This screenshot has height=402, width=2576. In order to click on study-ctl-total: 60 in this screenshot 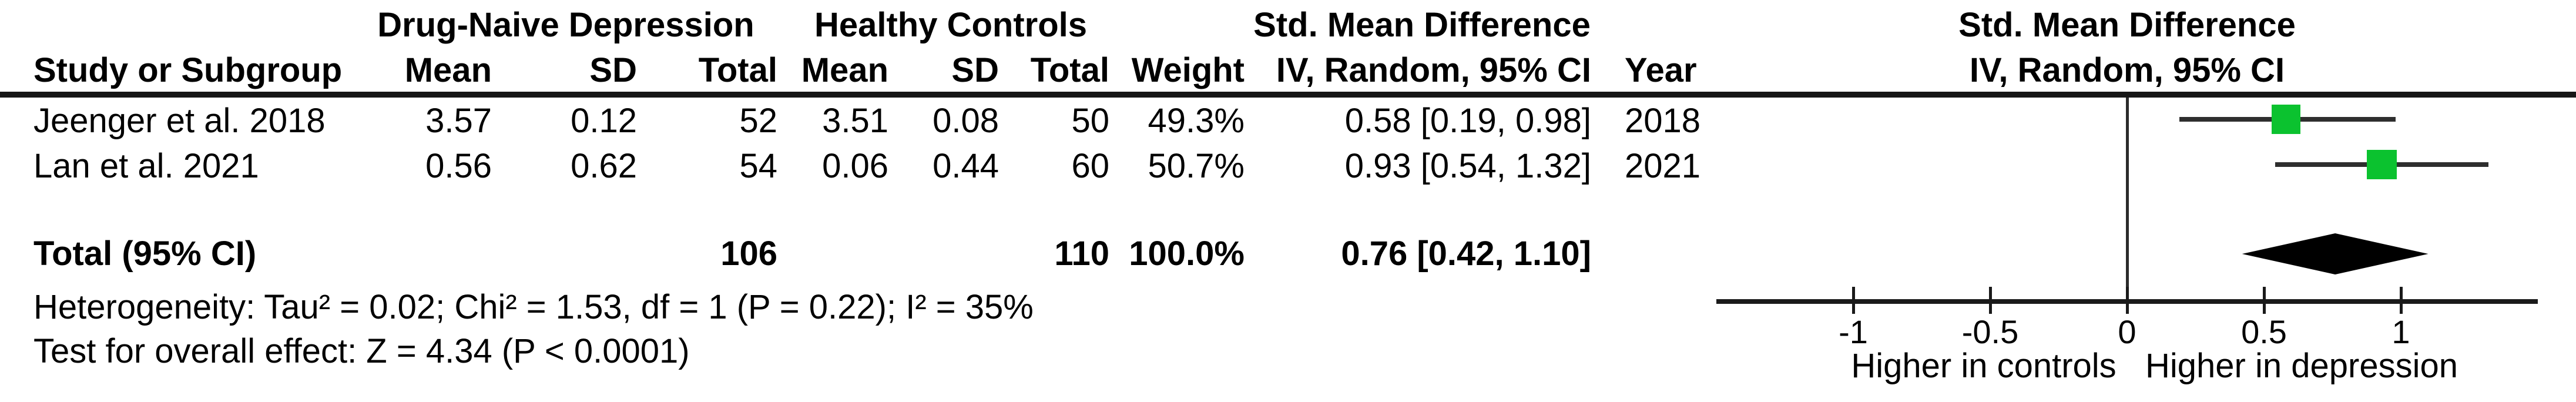, I will do `click(1090, 166)`.